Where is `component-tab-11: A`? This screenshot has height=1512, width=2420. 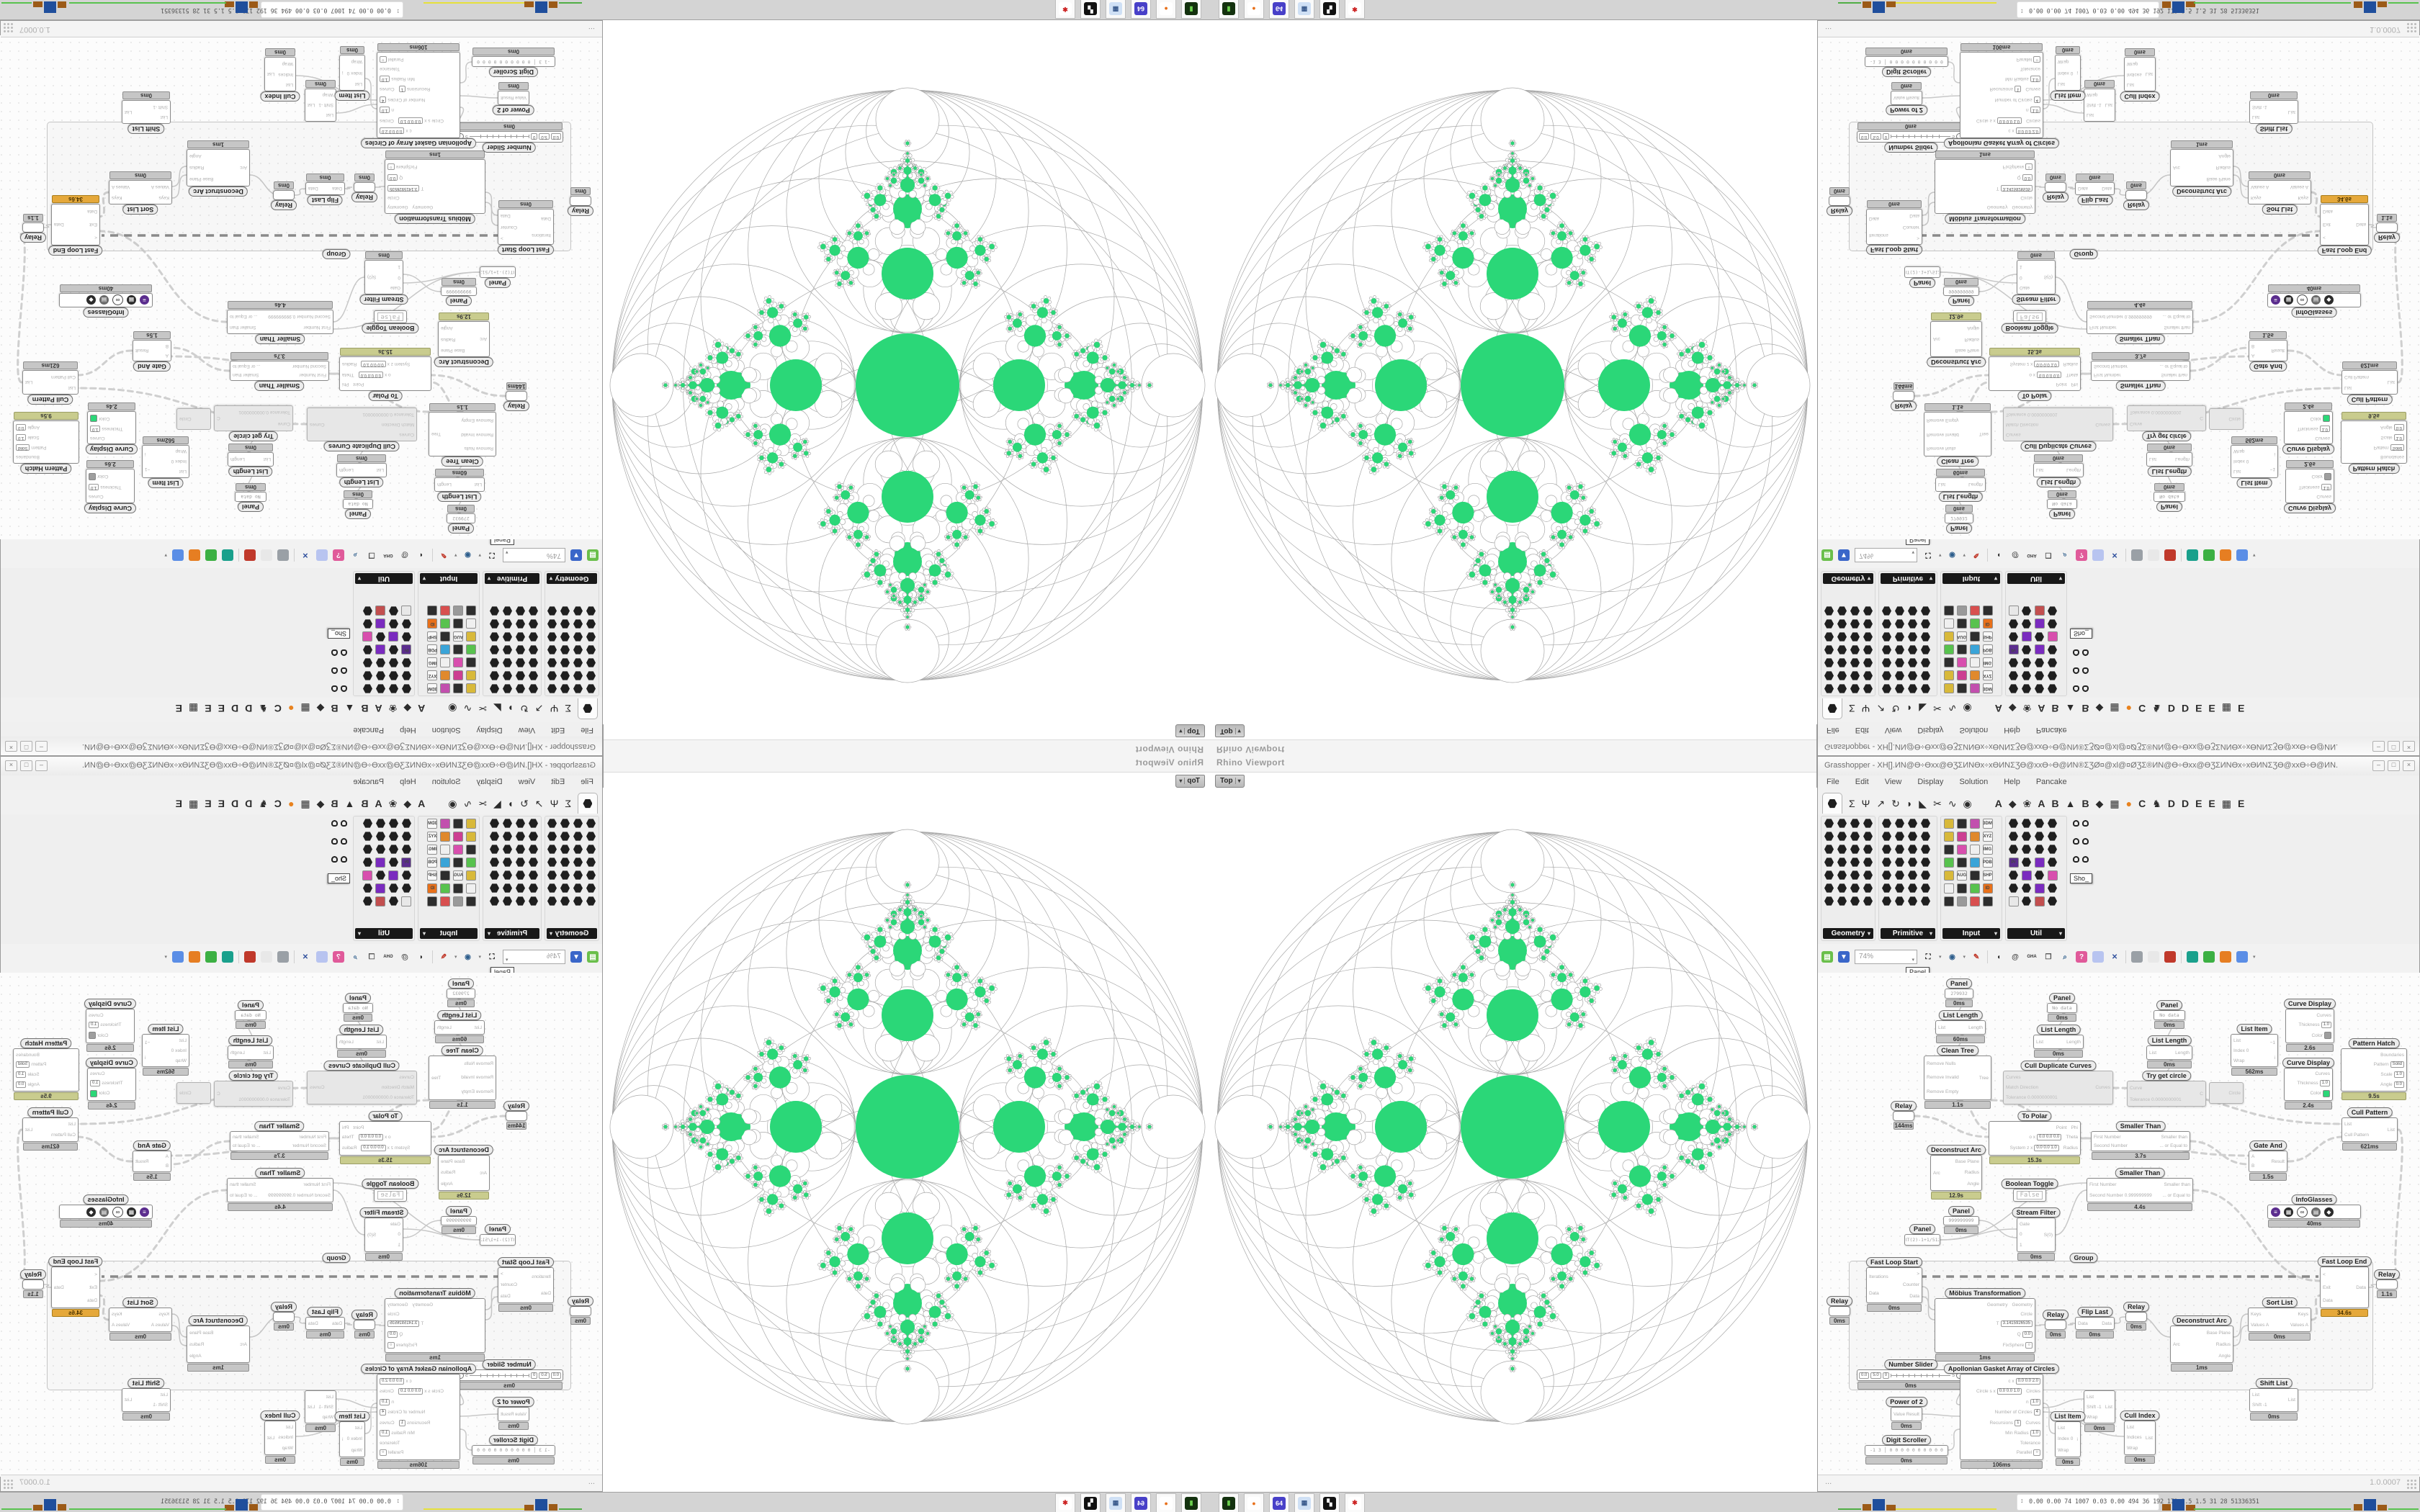 component-tab-11: A is located at coordinates (1998, 803).